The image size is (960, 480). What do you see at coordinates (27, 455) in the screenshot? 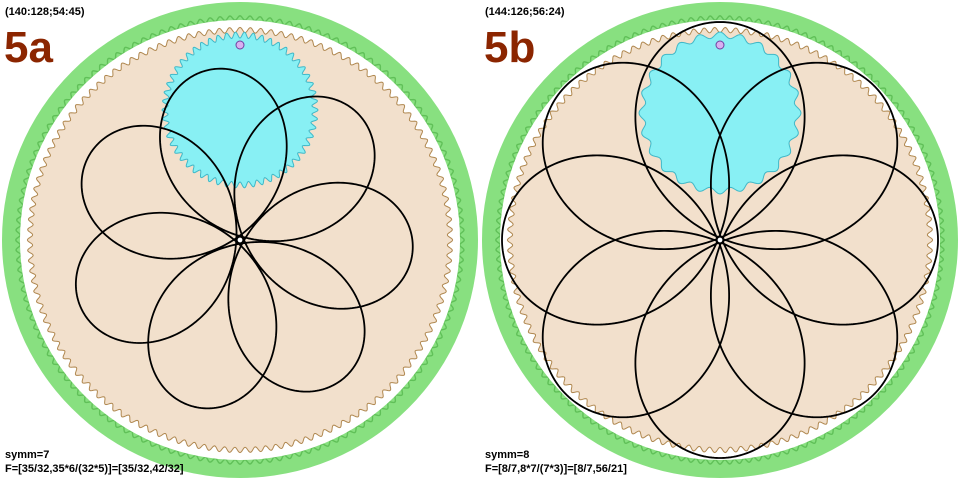
I see `symmetry-text: symm=7` at bounding box center [27, 455].